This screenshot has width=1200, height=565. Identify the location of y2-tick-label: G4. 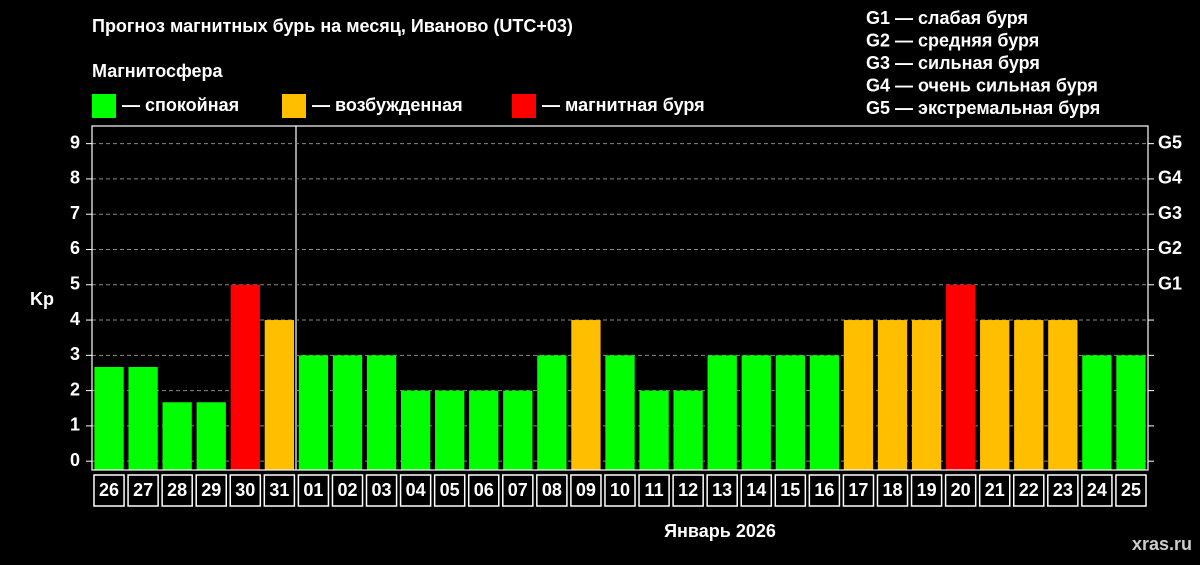
(1170, 178).